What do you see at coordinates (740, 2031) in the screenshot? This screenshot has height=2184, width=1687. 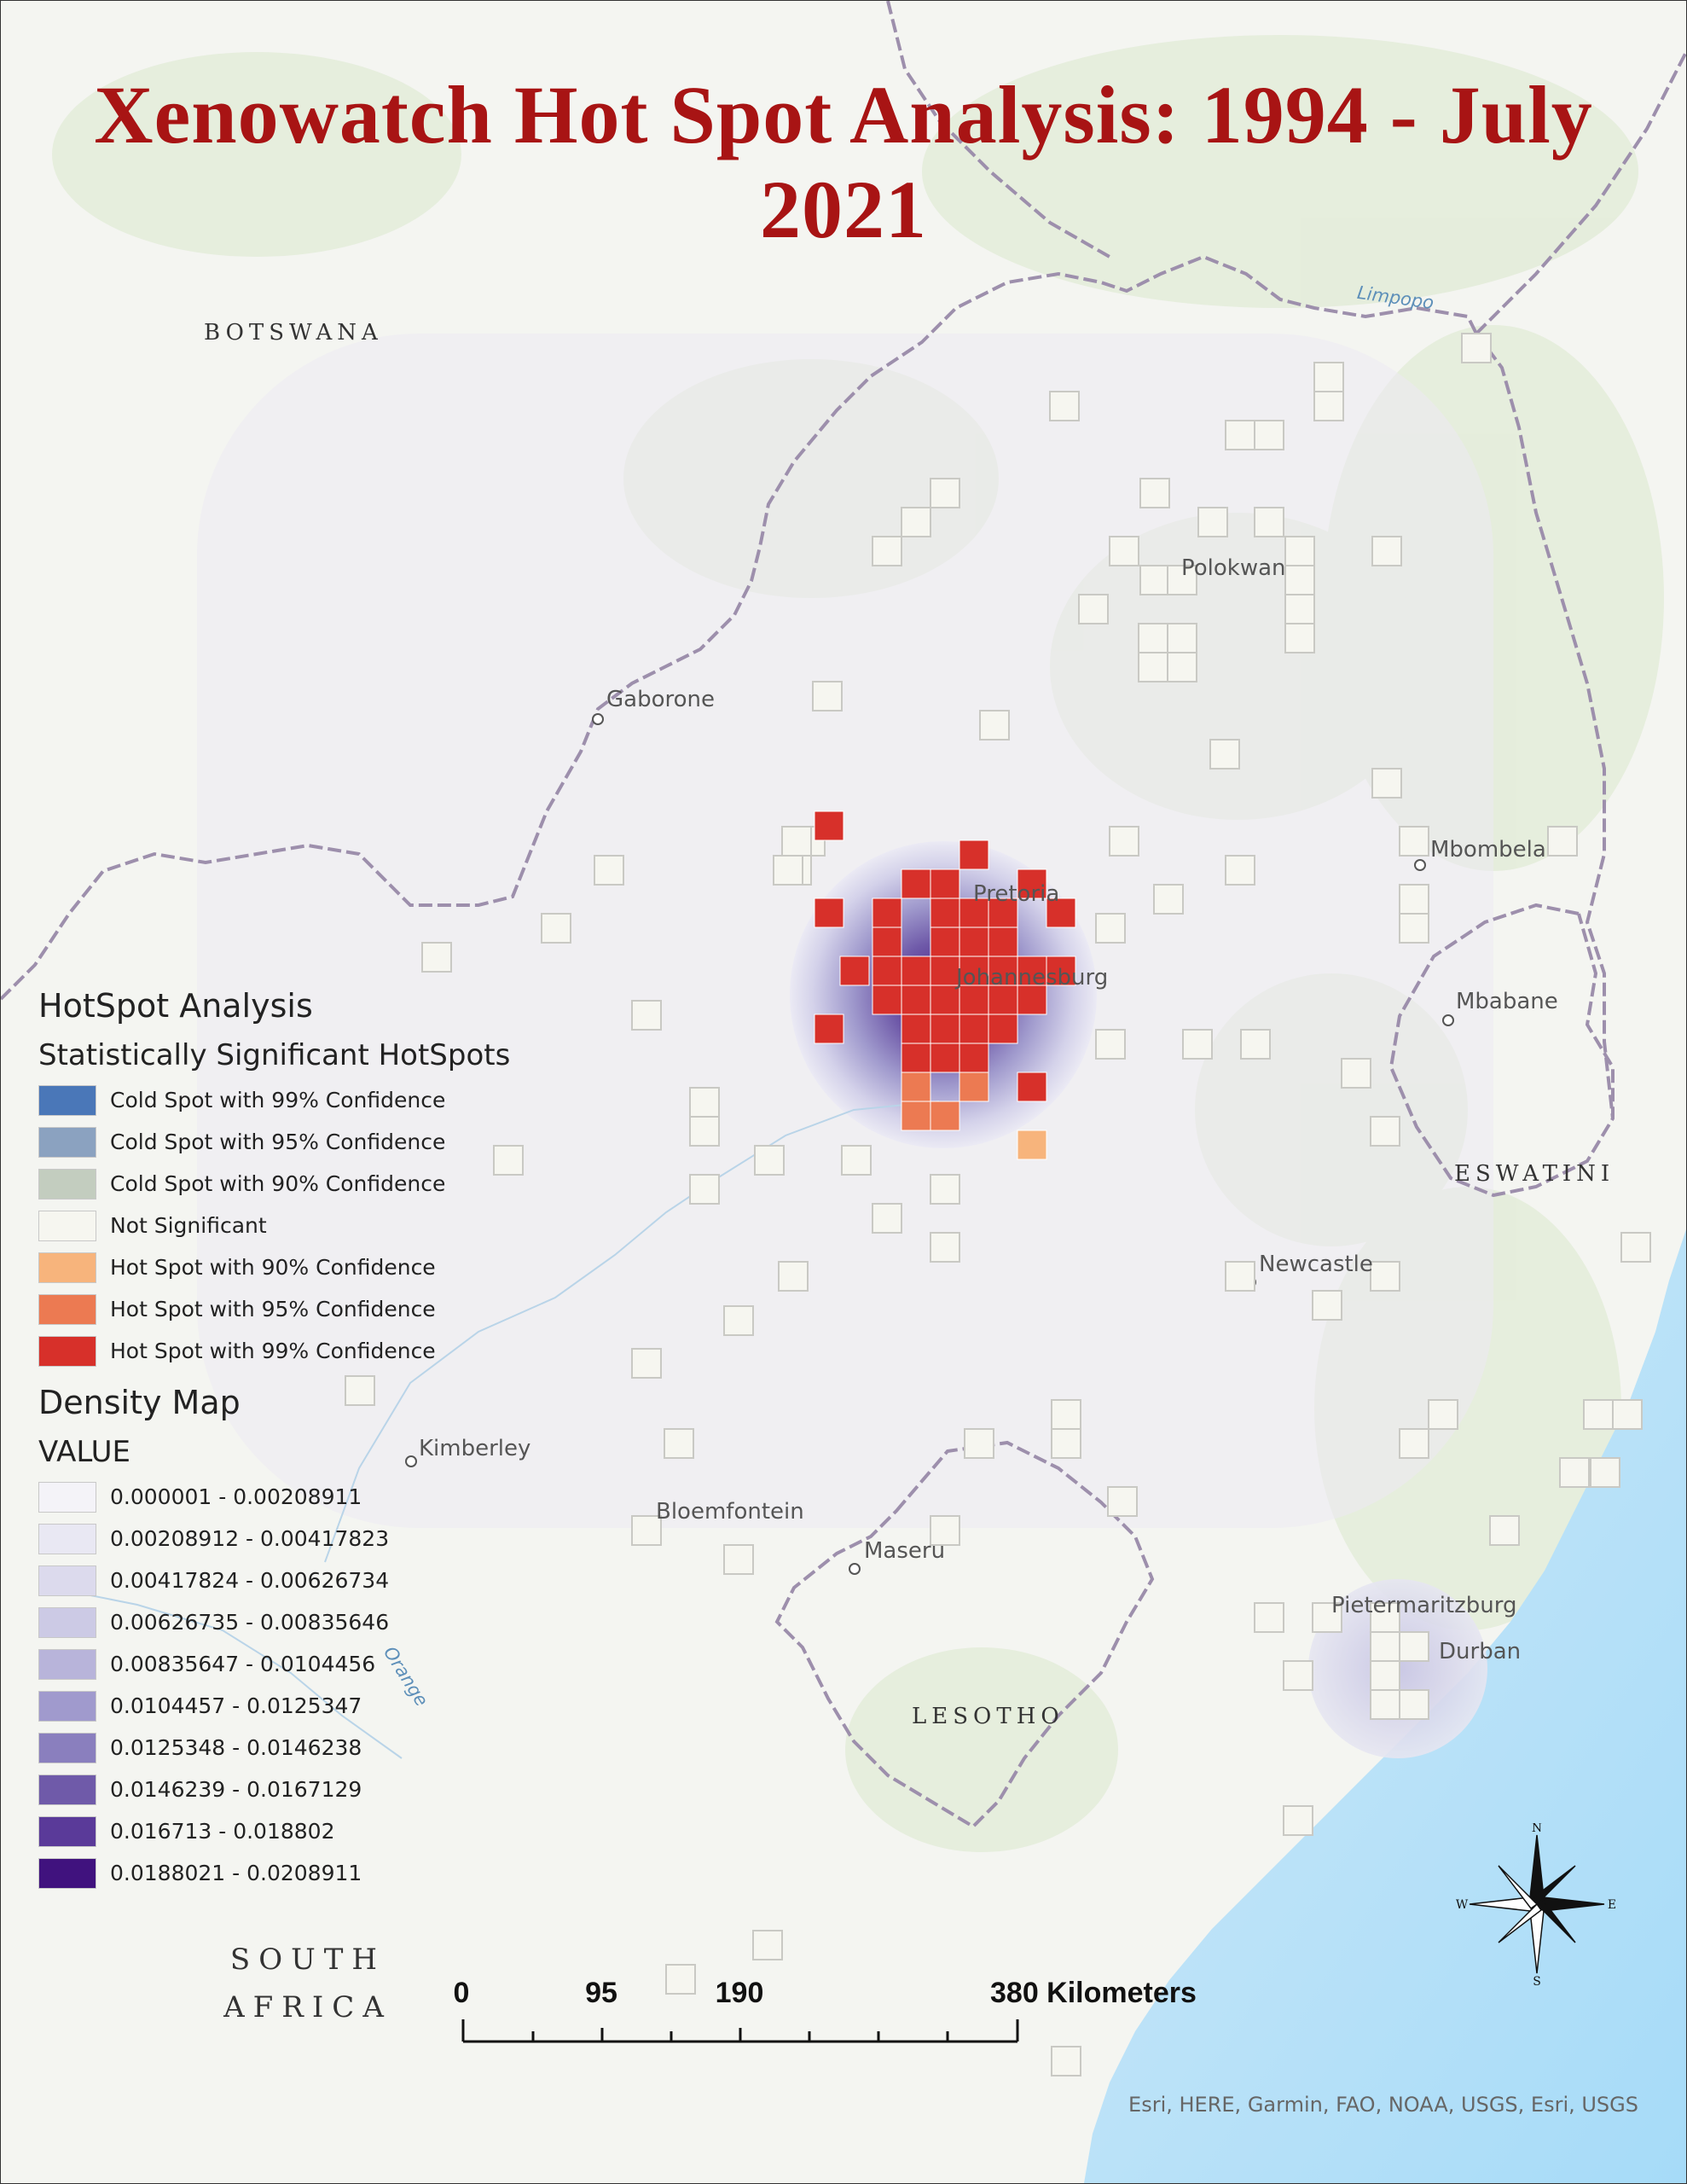 I see `scale-bar-graphic` at bounding box center [740, 2031].